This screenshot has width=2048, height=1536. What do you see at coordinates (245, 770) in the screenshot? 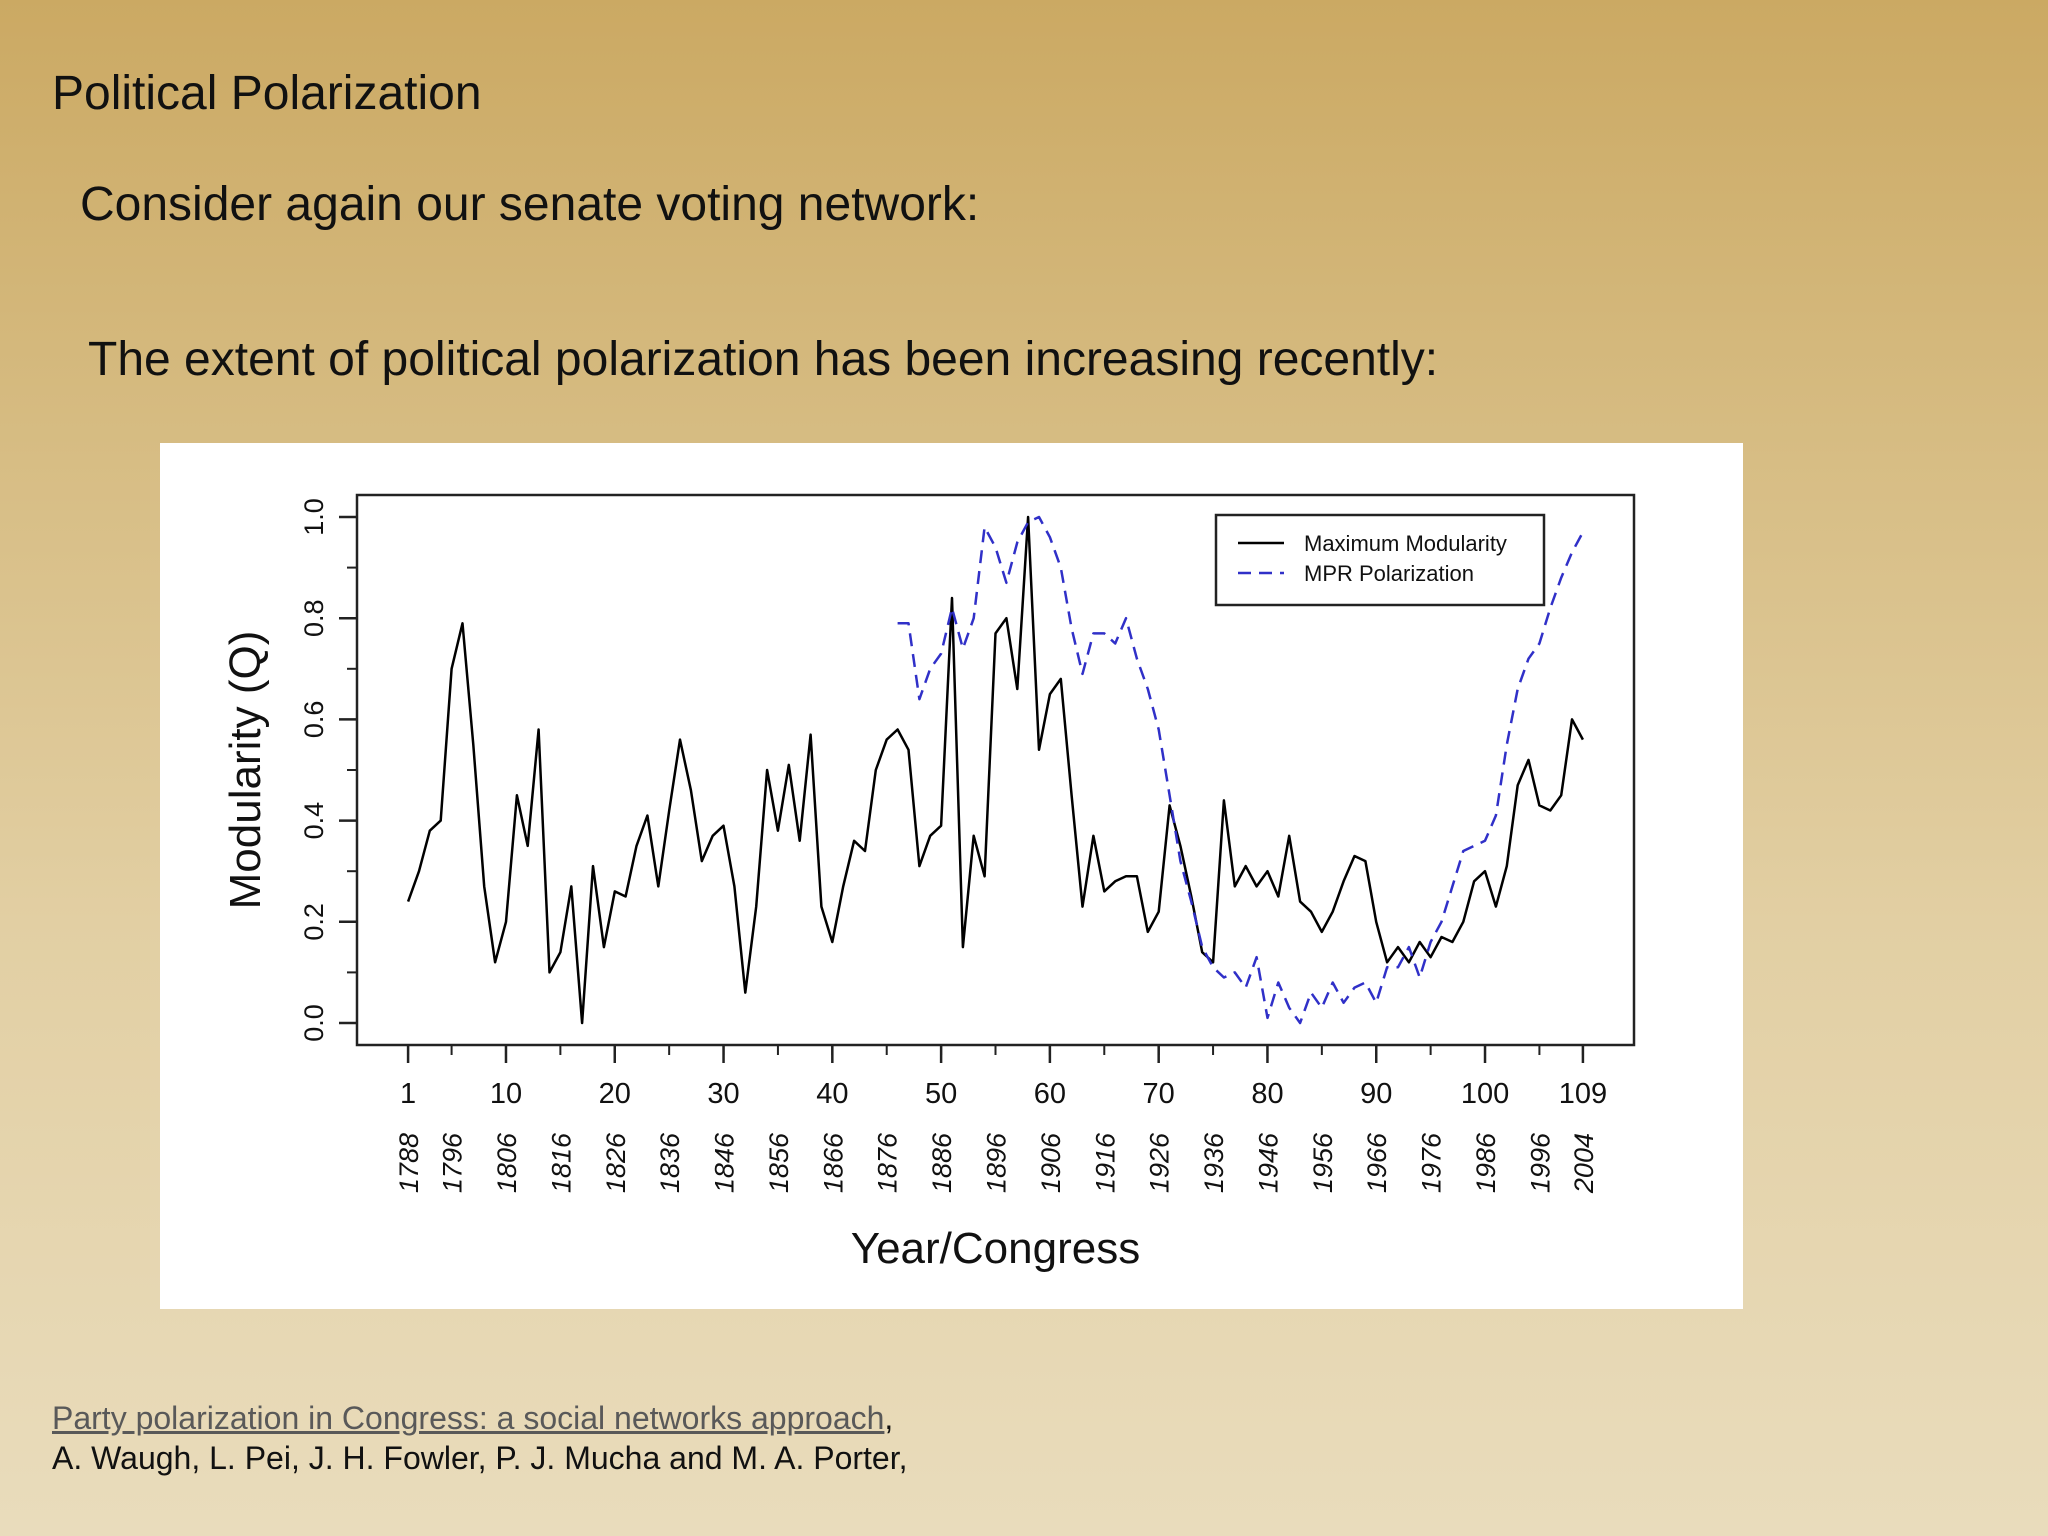
I see `y-axis-title: Modularity (Q)` at bounding box center [245, 770].